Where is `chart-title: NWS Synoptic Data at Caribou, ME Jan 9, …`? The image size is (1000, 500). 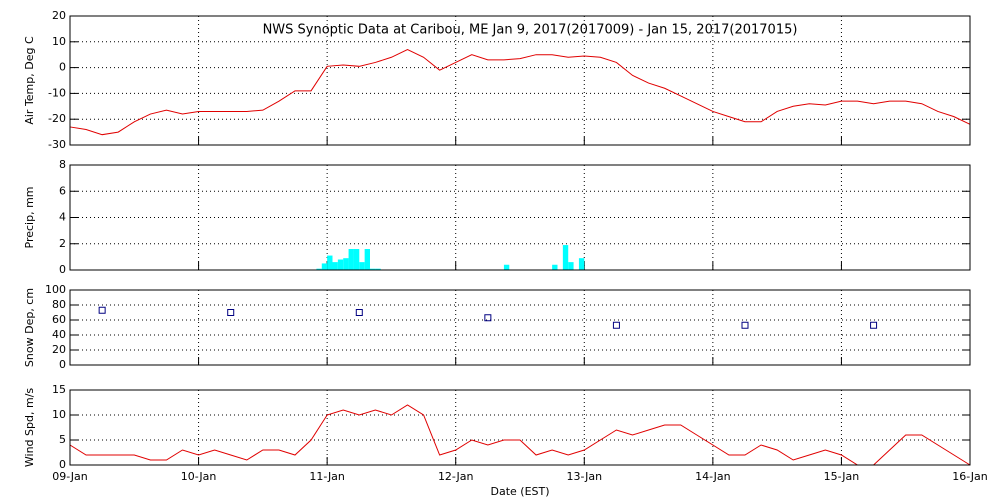 chart-title: NWS Synoptic Data at Caribou, ME Jan 9, … is located at coordinates (530, 30).